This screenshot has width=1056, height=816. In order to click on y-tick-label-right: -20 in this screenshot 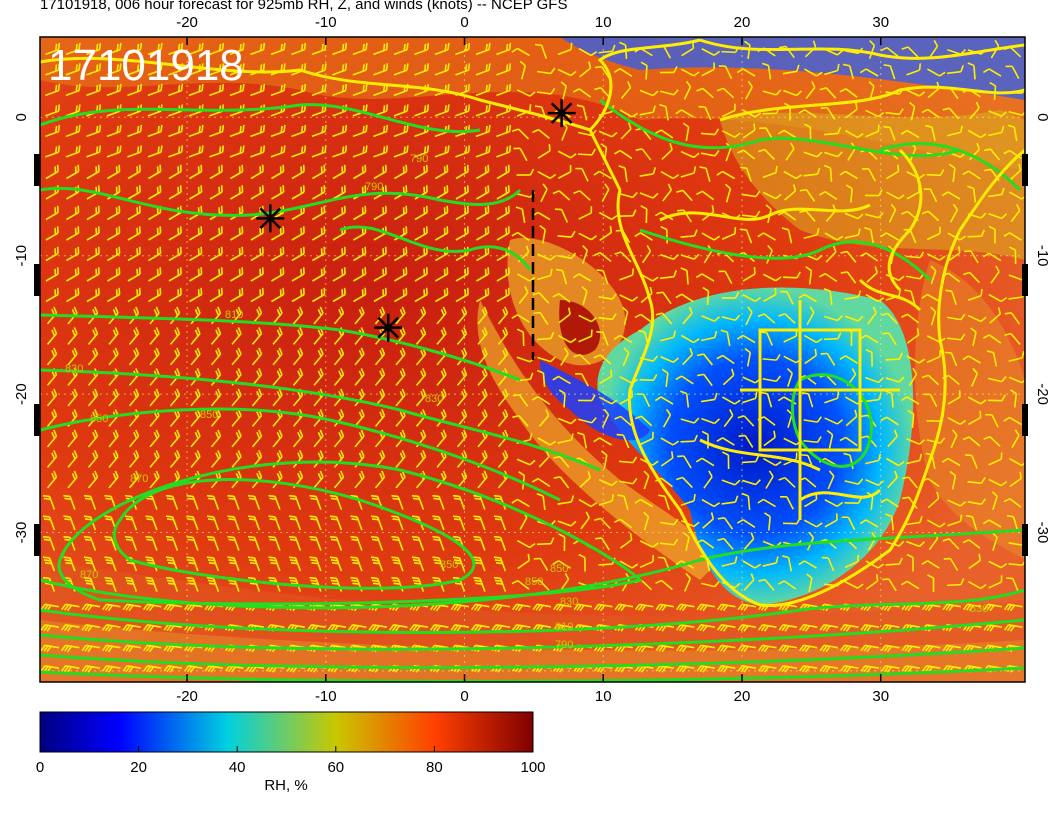, I will do `click(1042, 394)`.